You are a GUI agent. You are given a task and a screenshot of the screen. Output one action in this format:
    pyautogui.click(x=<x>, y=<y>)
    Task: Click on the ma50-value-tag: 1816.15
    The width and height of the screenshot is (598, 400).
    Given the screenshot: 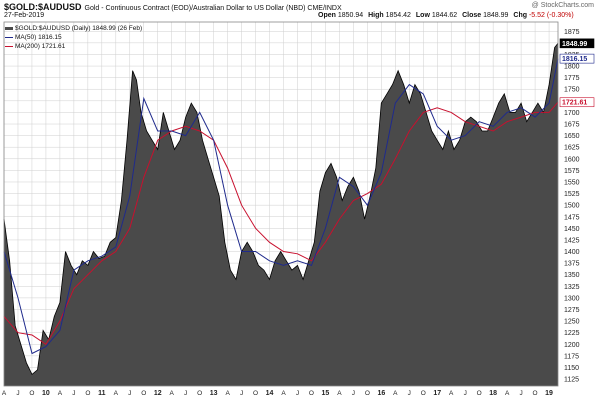 What is the action you would take?
    pyautogui.click(x=577, y=58)
    